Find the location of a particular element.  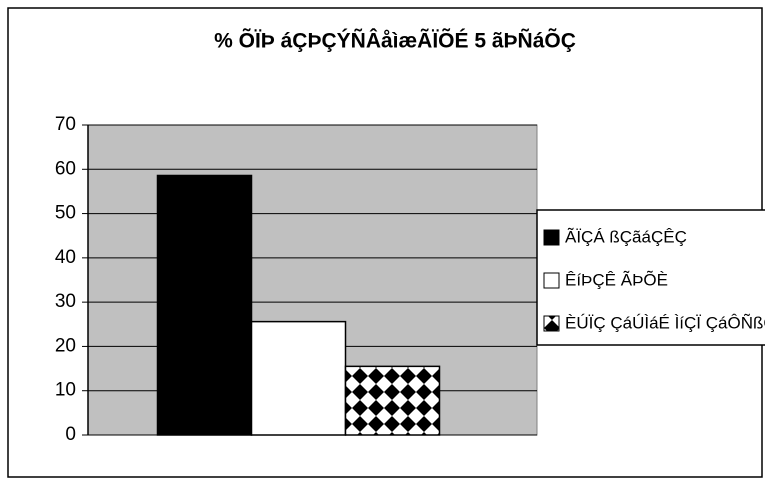

y-tick-label: 10 is located at coordinates (65, 390).